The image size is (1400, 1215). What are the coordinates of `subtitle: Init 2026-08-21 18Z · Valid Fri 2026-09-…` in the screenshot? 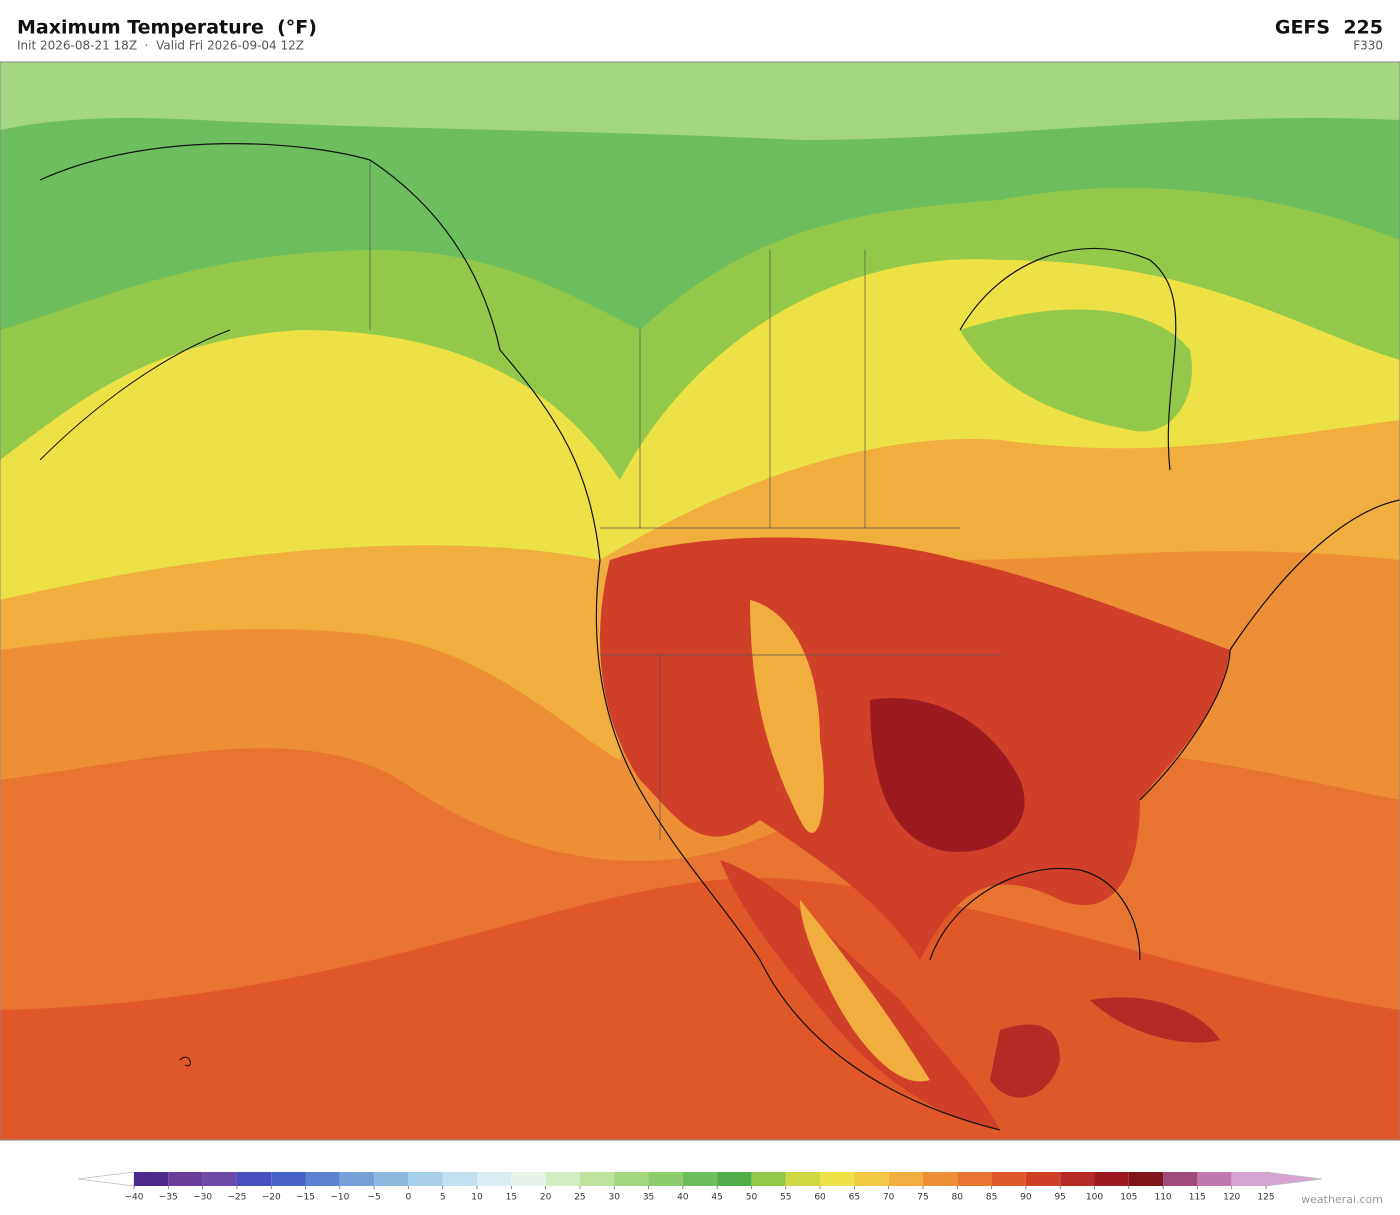 It's located at (160, 46).